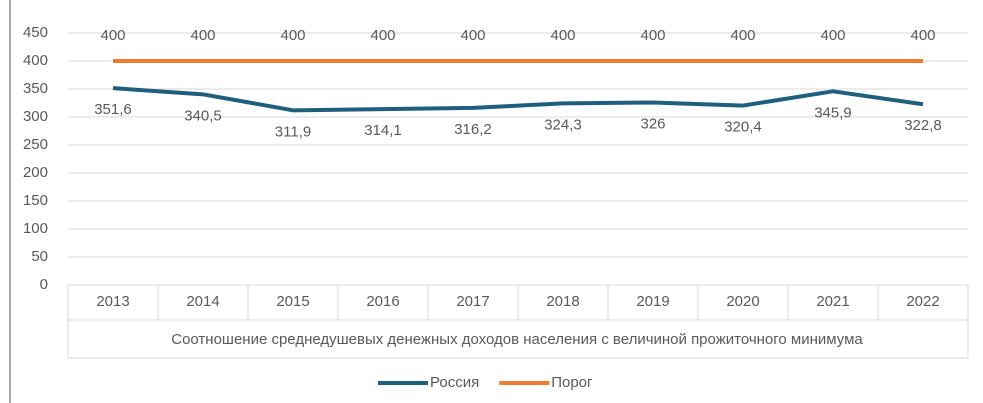 This screenshot has height=403, width=983. What do you see at coordinates (742, 301) in the screenshot?
I see `x-tick-label: 2020` at bounding box center [742, 301].